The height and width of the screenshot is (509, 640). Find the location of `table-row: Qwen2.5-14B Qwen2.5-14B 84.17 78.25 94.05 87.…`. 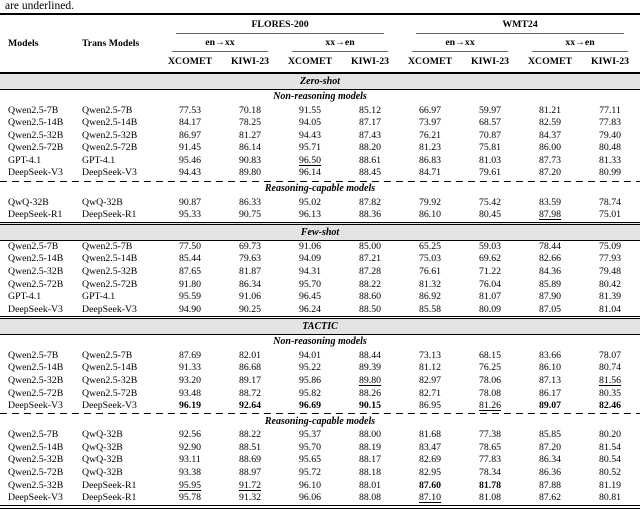

table-row: Qwen2.5-14B Qwen2.5-14B 84.17 78.25 94.05 87.… is located at coordinates (320, 123).